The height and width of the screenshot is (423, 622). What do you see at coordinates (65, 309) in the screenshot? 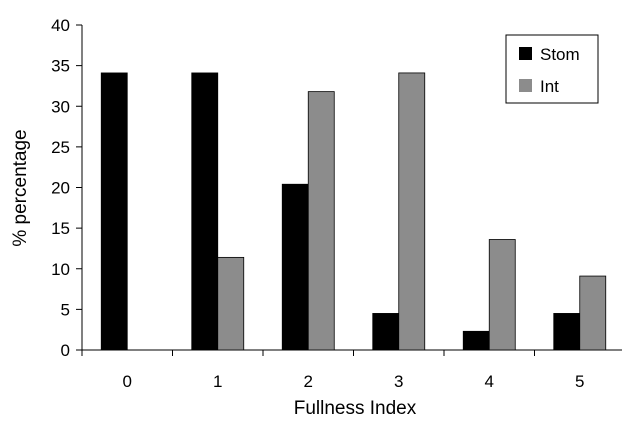
I see `y-tick-label: 5` at bounding box center [65, 309].